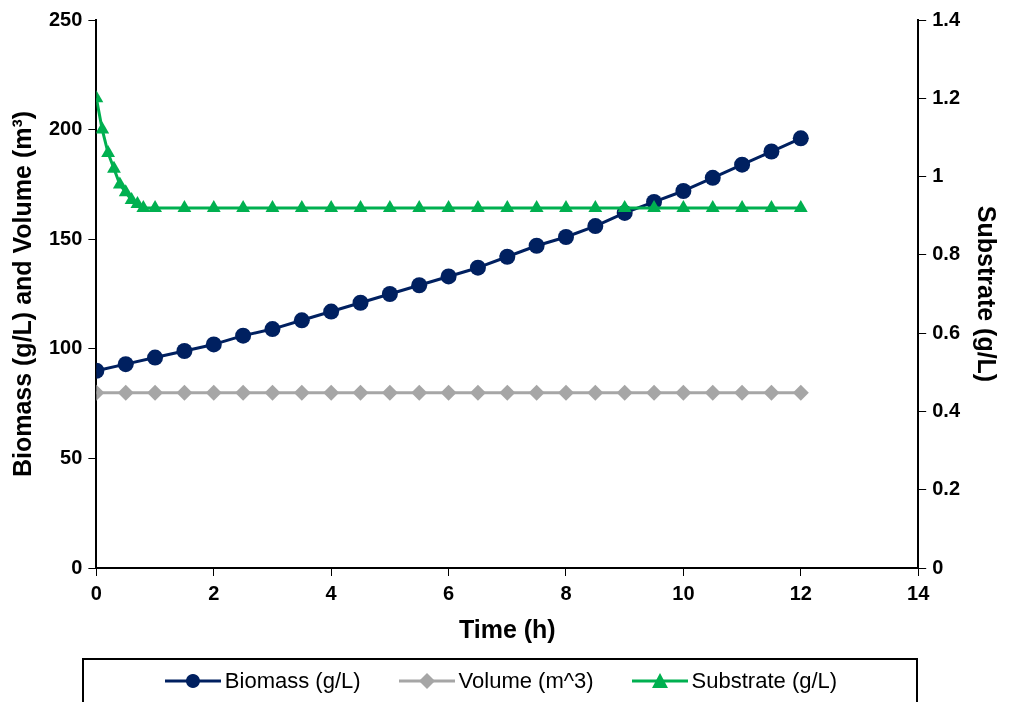 The height and width of the screenshot is (702, 1014). Describe the element at coordinates (526, 681) in the screenshot. I see `legend-label: Volume (m^3)` at that location.